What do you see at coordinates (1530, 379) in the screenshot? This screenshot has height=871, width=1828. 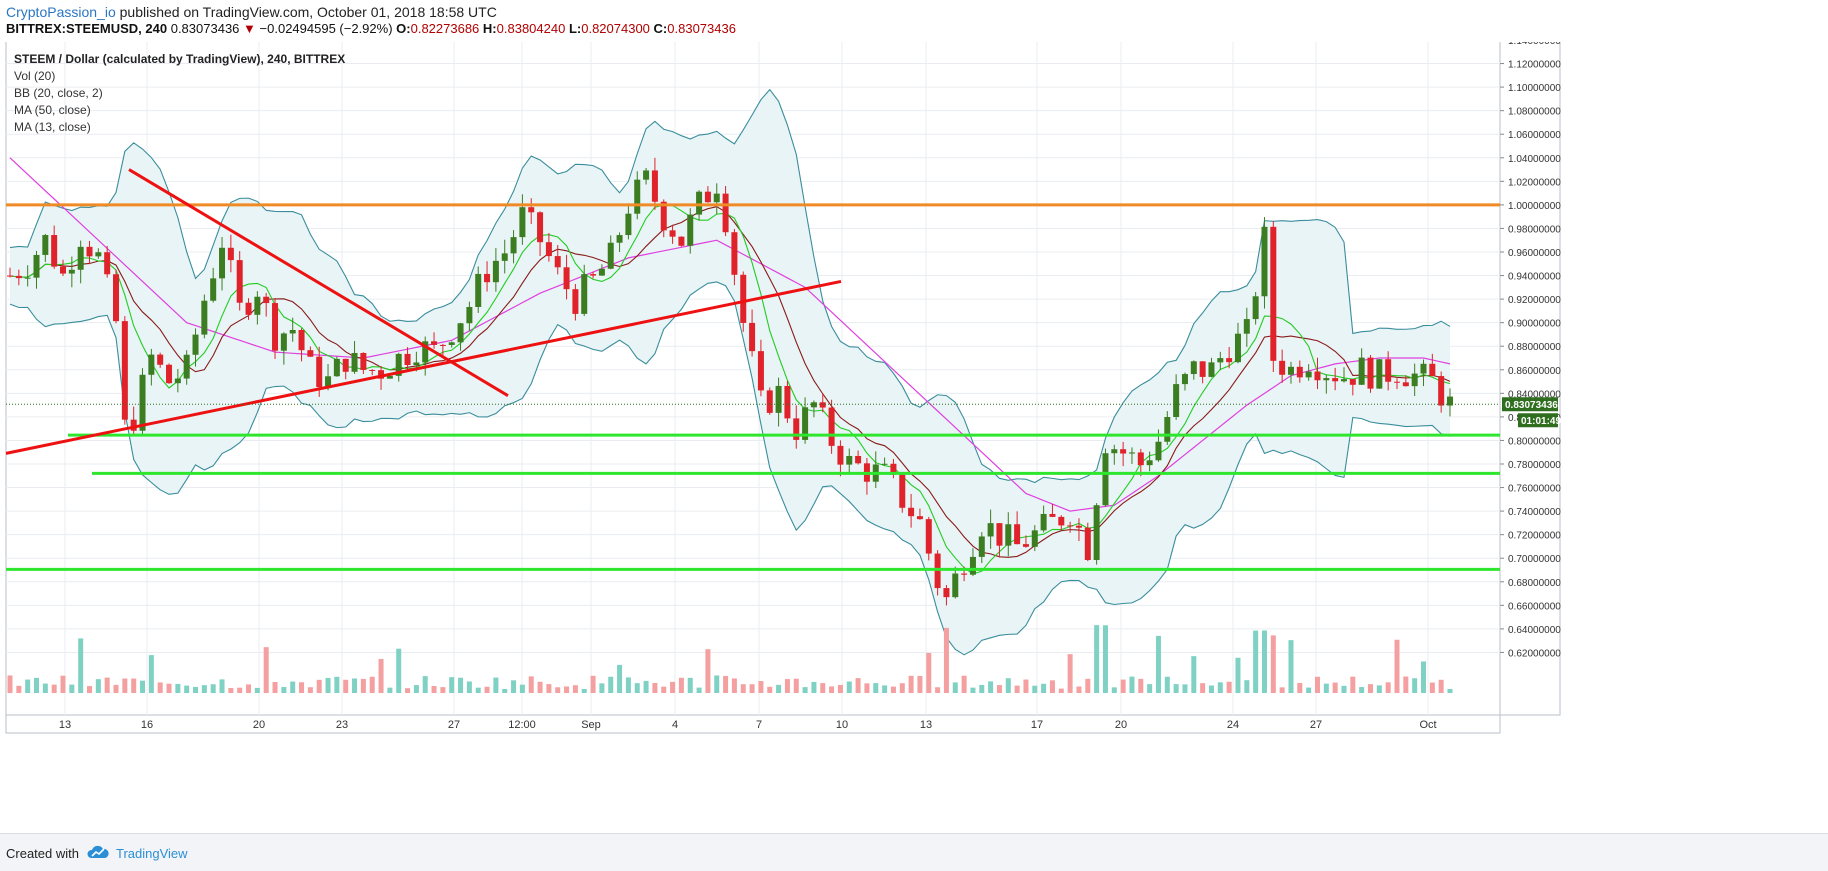 I see `price-axis` at bounding box center [1530, 379].